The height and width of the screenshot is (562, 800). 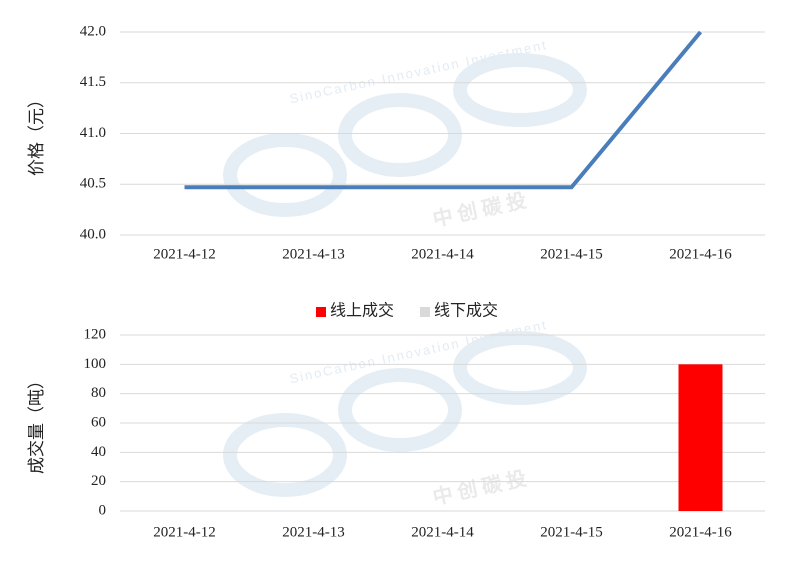 I want to click on y-tick-label: 42.0, so click(x=93, y=31).